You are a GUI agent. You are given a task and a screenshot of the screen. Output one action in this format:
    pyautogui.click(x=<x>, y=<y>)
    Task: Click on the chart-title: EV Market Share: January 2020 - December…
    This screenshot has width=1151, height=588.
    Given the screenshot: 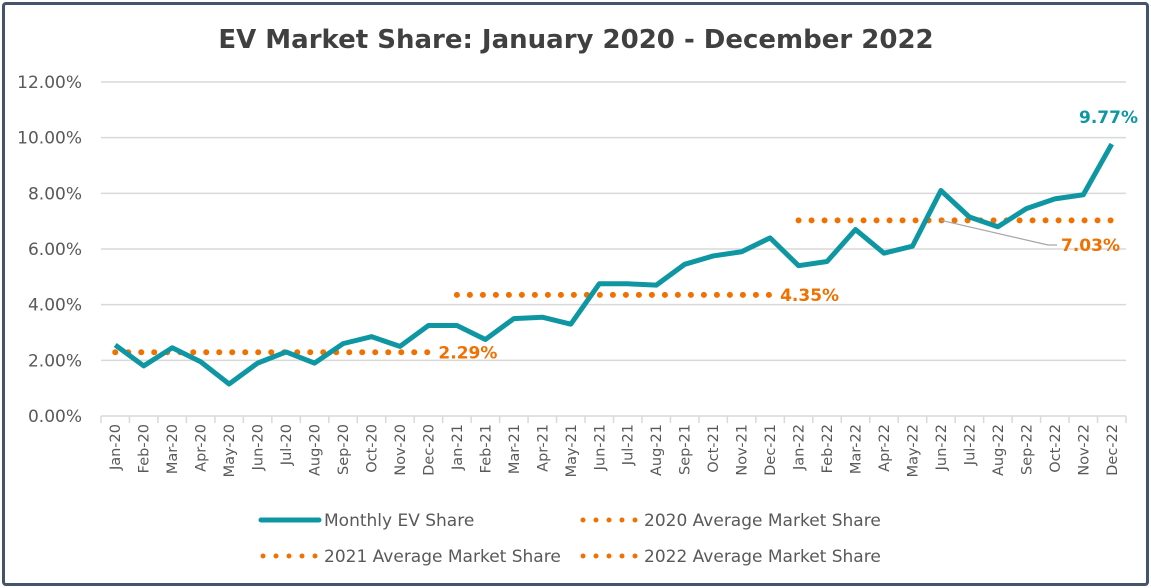 What is the action you would take?
    pyautogui.click(x=575, y=40)
    